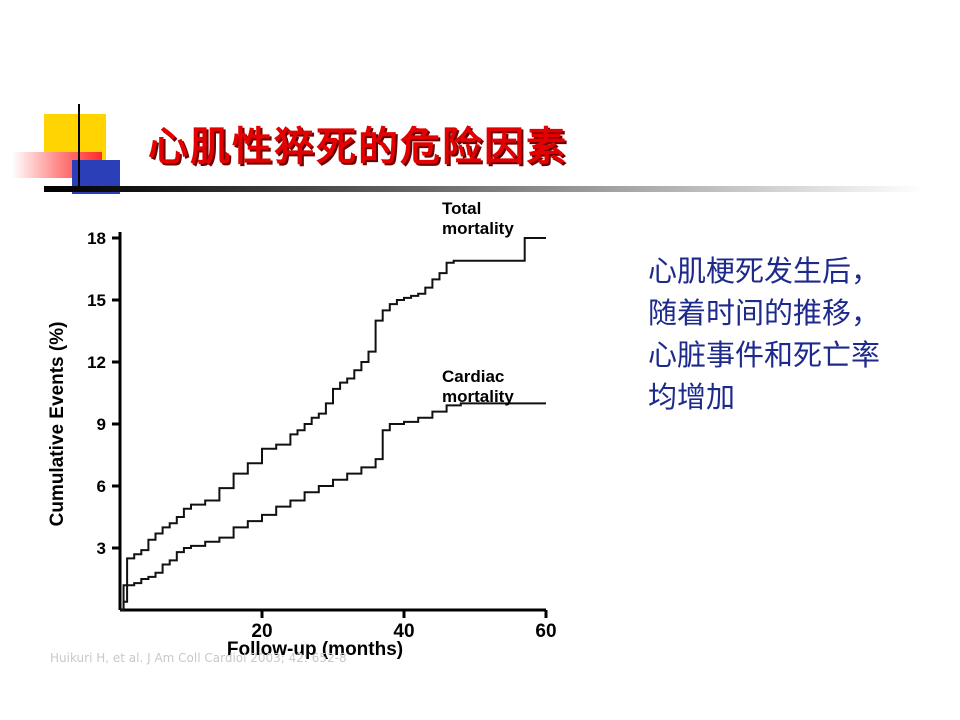 Image resolution: width=960 pixels, height=720 pixels. I want to click on side-explanation-text: 心肌梗死发生后，随着时间的推移，心脏事件和死亡率均增加, so click(764, 334).